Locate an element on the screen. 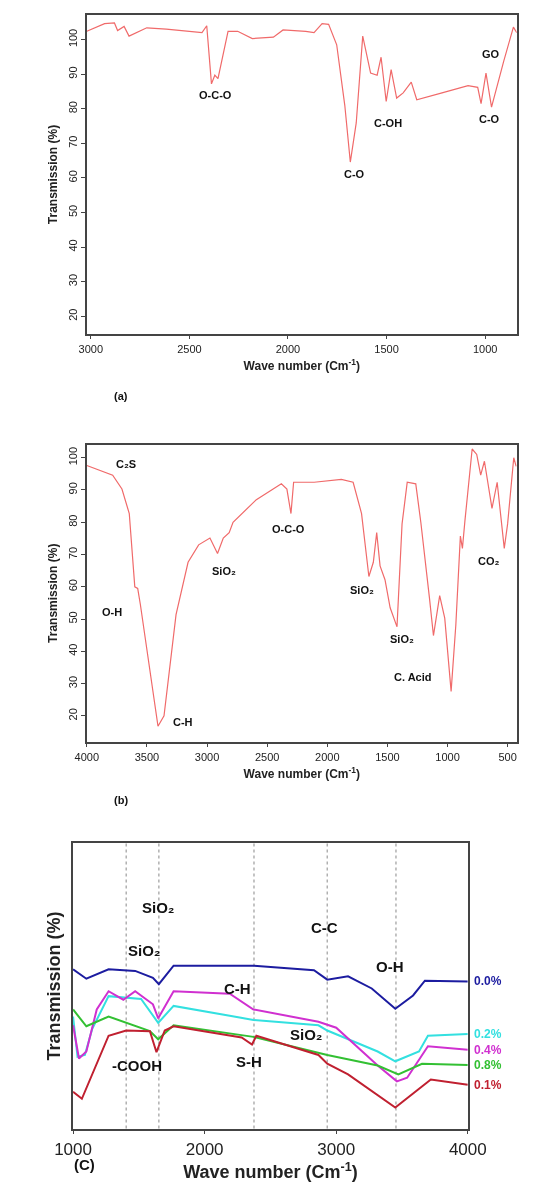 The image size is (548, 1183). series-label: 0.2% is located at coordinates (488, 1034).